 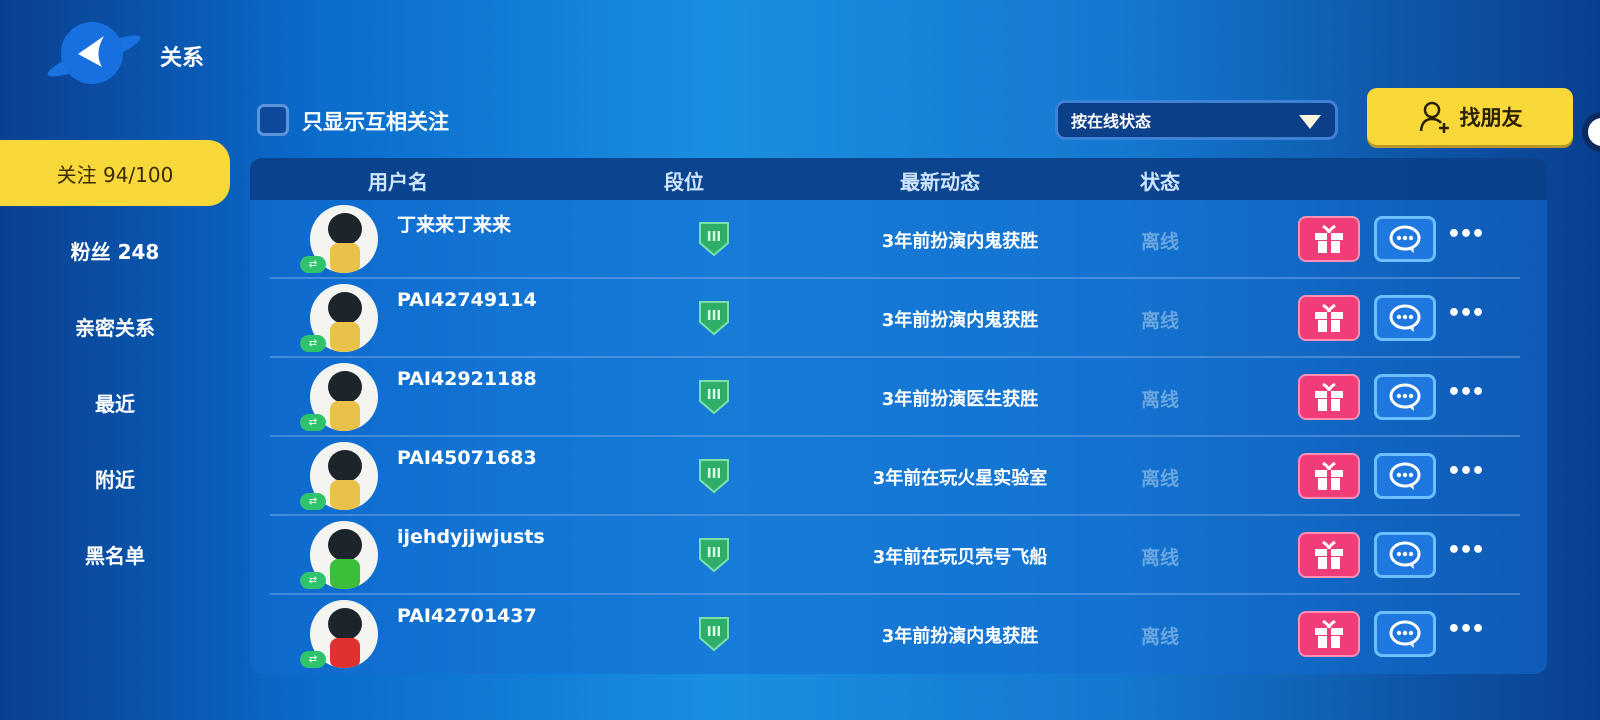 I want to click on table-row: ⇄ 丁来来丁来来 III 3年前扮演内鬼获胜 离线 •••, so click(x=895, y=239).